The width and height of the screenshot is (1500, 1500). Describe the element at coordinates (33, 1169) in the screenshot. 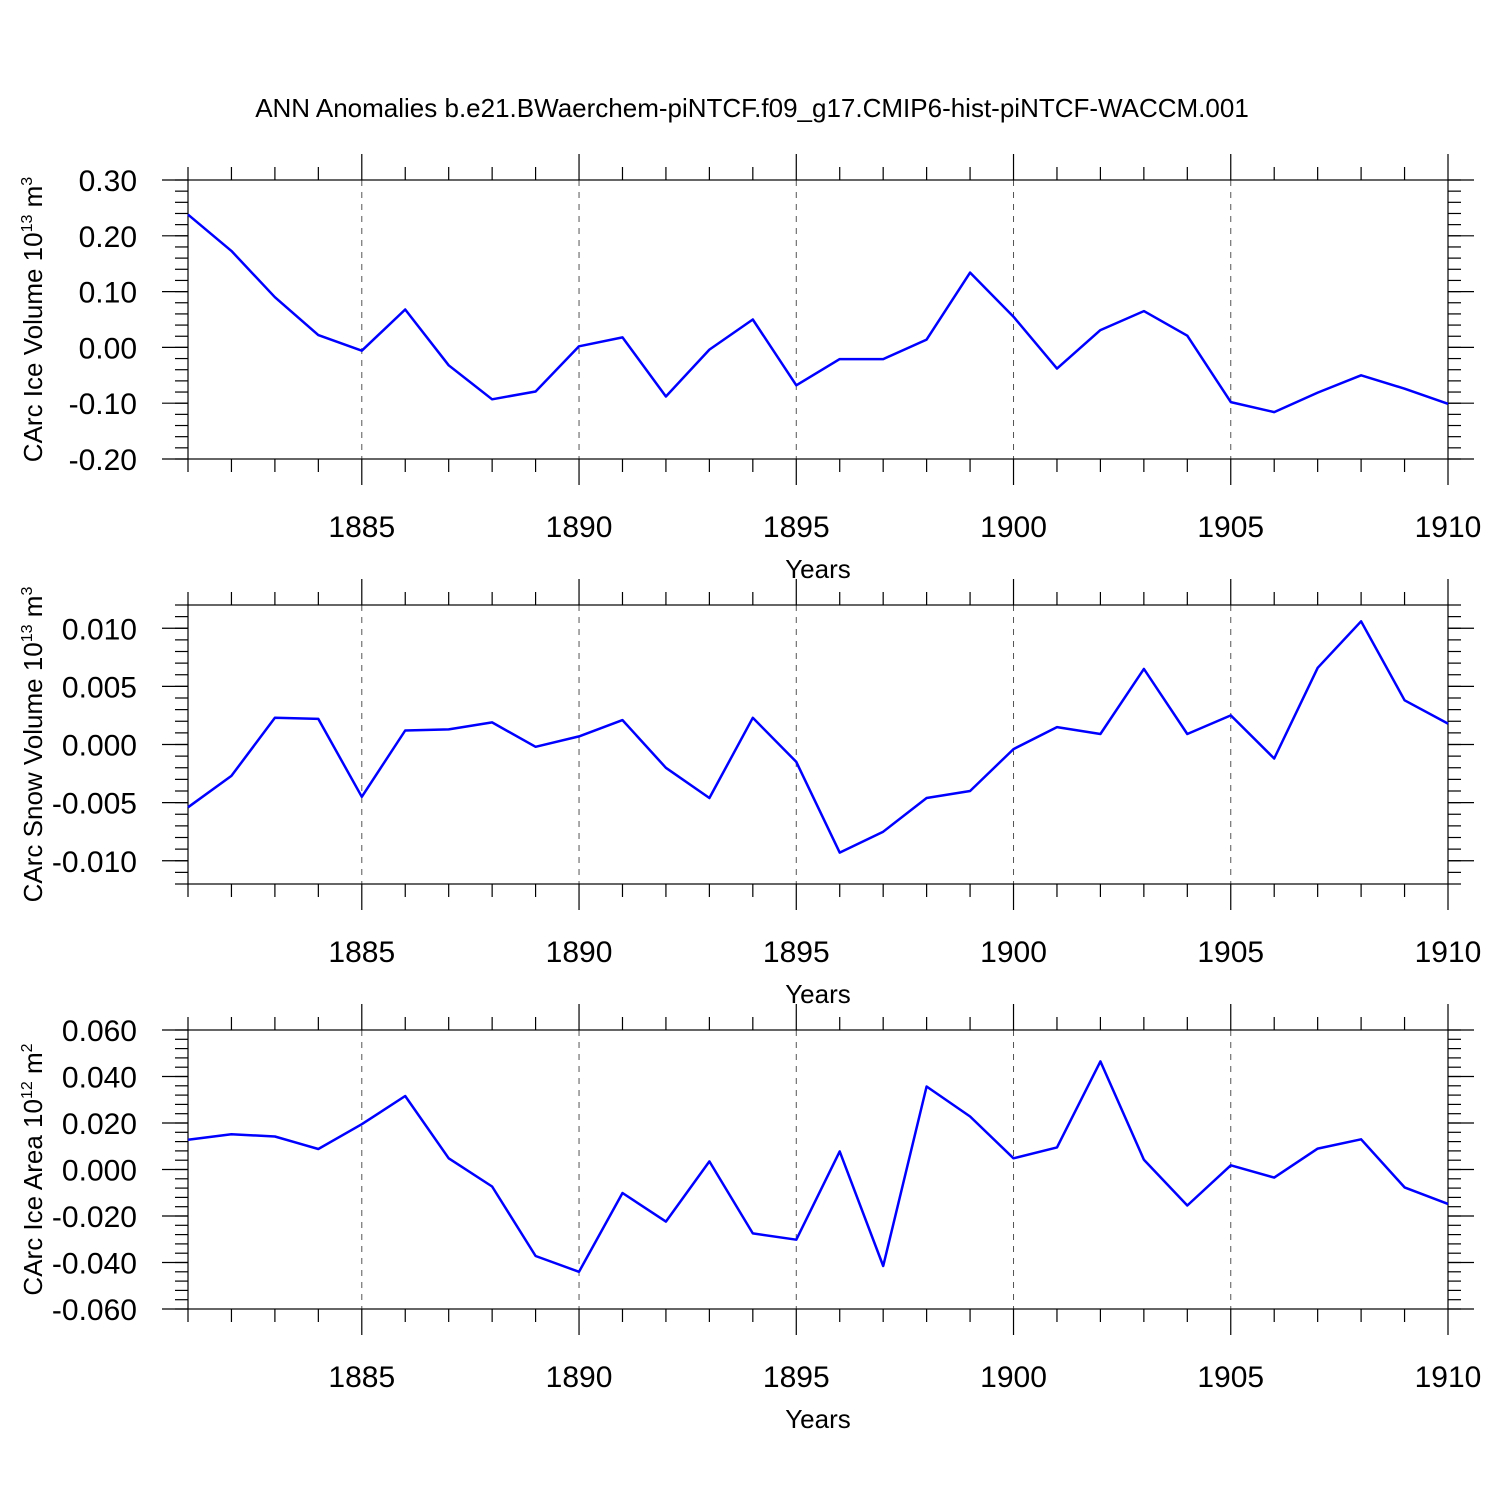

I see `y-axis-title: CArc Ice Area 1012 m2` at that location.